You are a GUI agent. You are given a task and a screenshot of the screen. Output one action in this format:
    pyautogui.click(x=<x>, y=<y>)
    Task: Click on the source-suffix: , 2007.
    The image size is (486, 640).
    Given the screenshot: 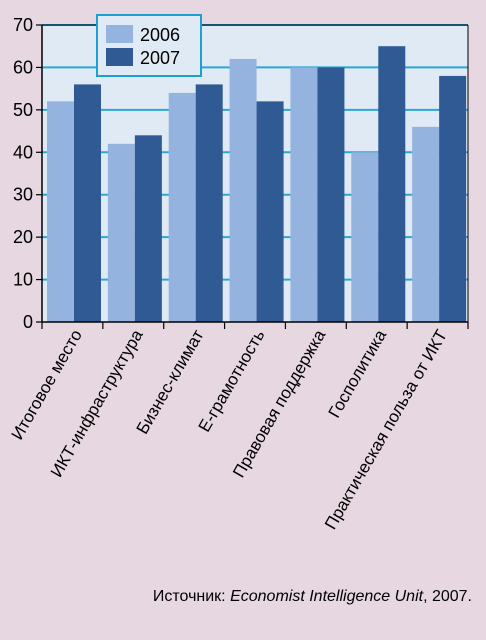 What is the action you would take?
    pyautogui.click(x=447, y=596)
    